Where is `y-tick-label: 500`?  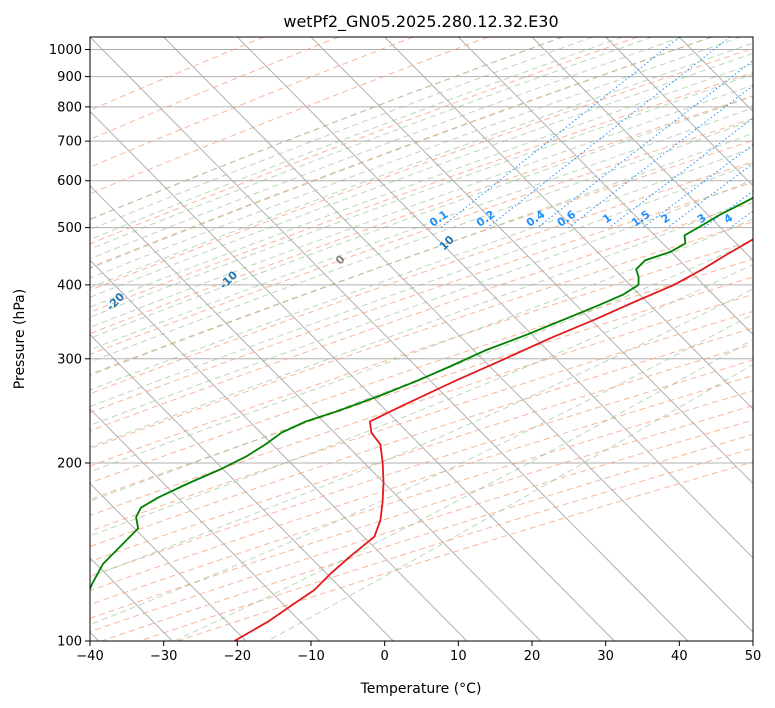
y-tick-label: 500 is located at coordinates (69, 228).